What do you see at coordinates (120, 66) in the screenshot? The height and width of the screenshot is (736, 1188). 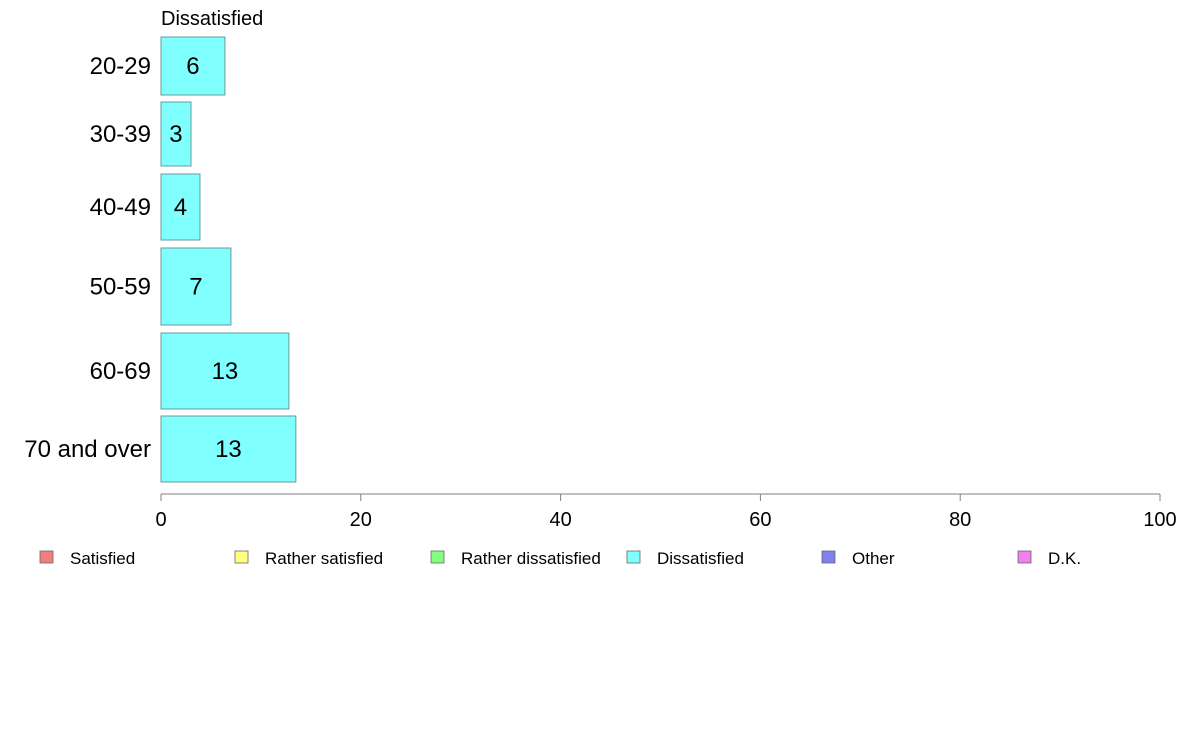 I see `category-label: 20-29` at bounding box center [120, 66].